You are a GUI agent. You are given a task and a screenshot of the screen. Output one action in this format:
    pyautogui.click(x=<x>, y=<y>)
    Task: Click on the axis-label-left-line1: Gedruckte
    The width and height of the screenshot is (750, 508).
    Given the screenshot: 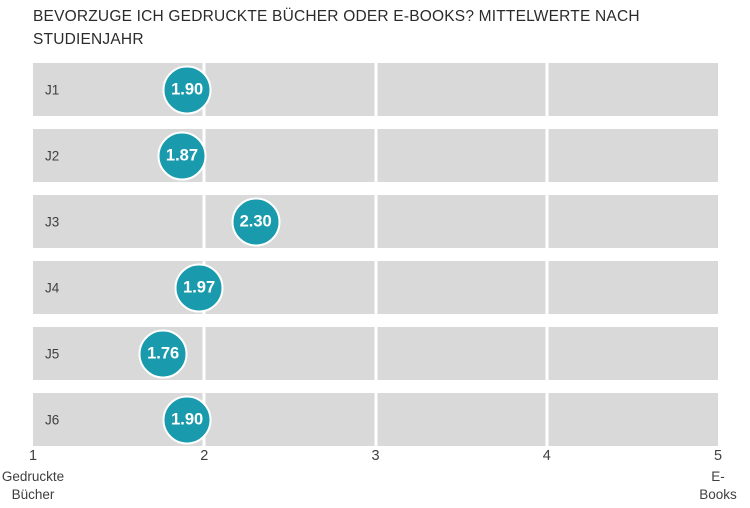 What is the action you would take?
    pyautogui.click(x=33, y=476)
    